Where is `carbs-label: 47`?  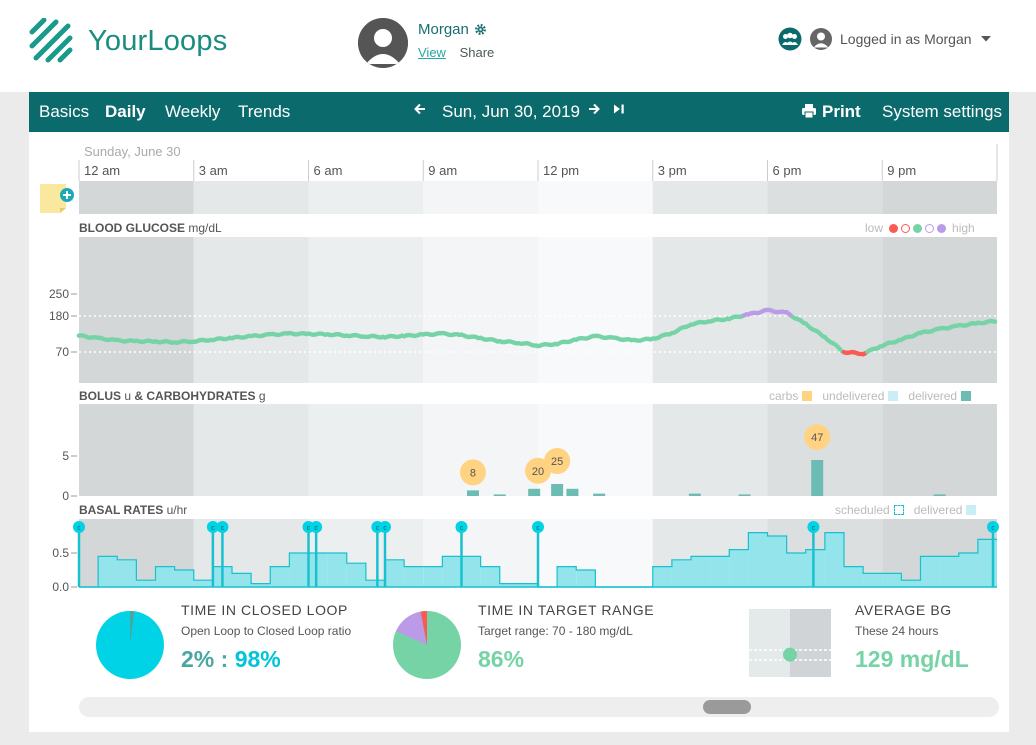 carbs-label: 47 is located at coordinates (817, 438).